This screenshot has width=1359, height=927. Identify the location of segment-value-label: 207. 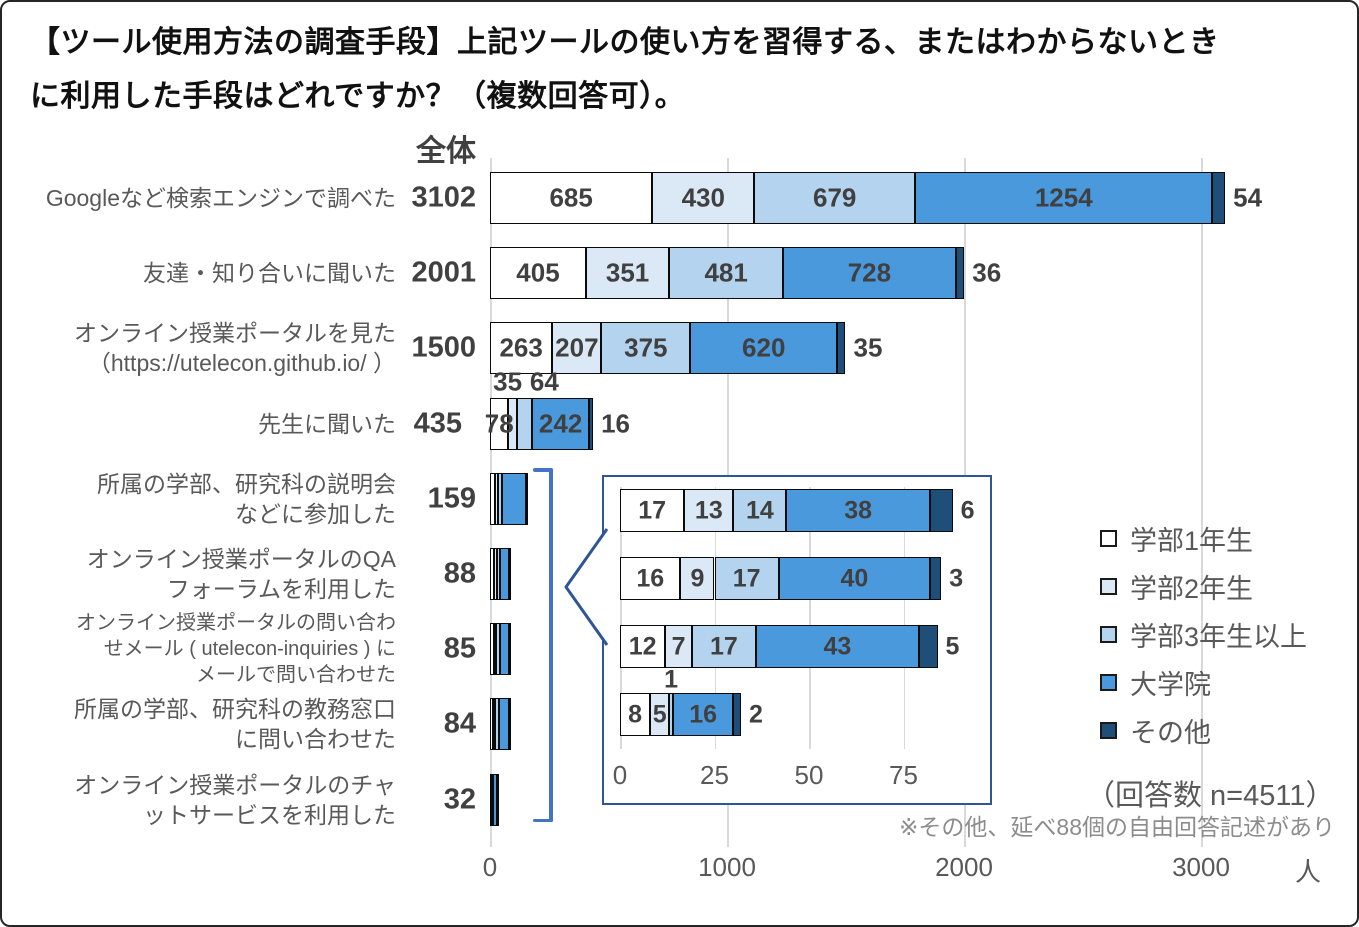
(577, 347).